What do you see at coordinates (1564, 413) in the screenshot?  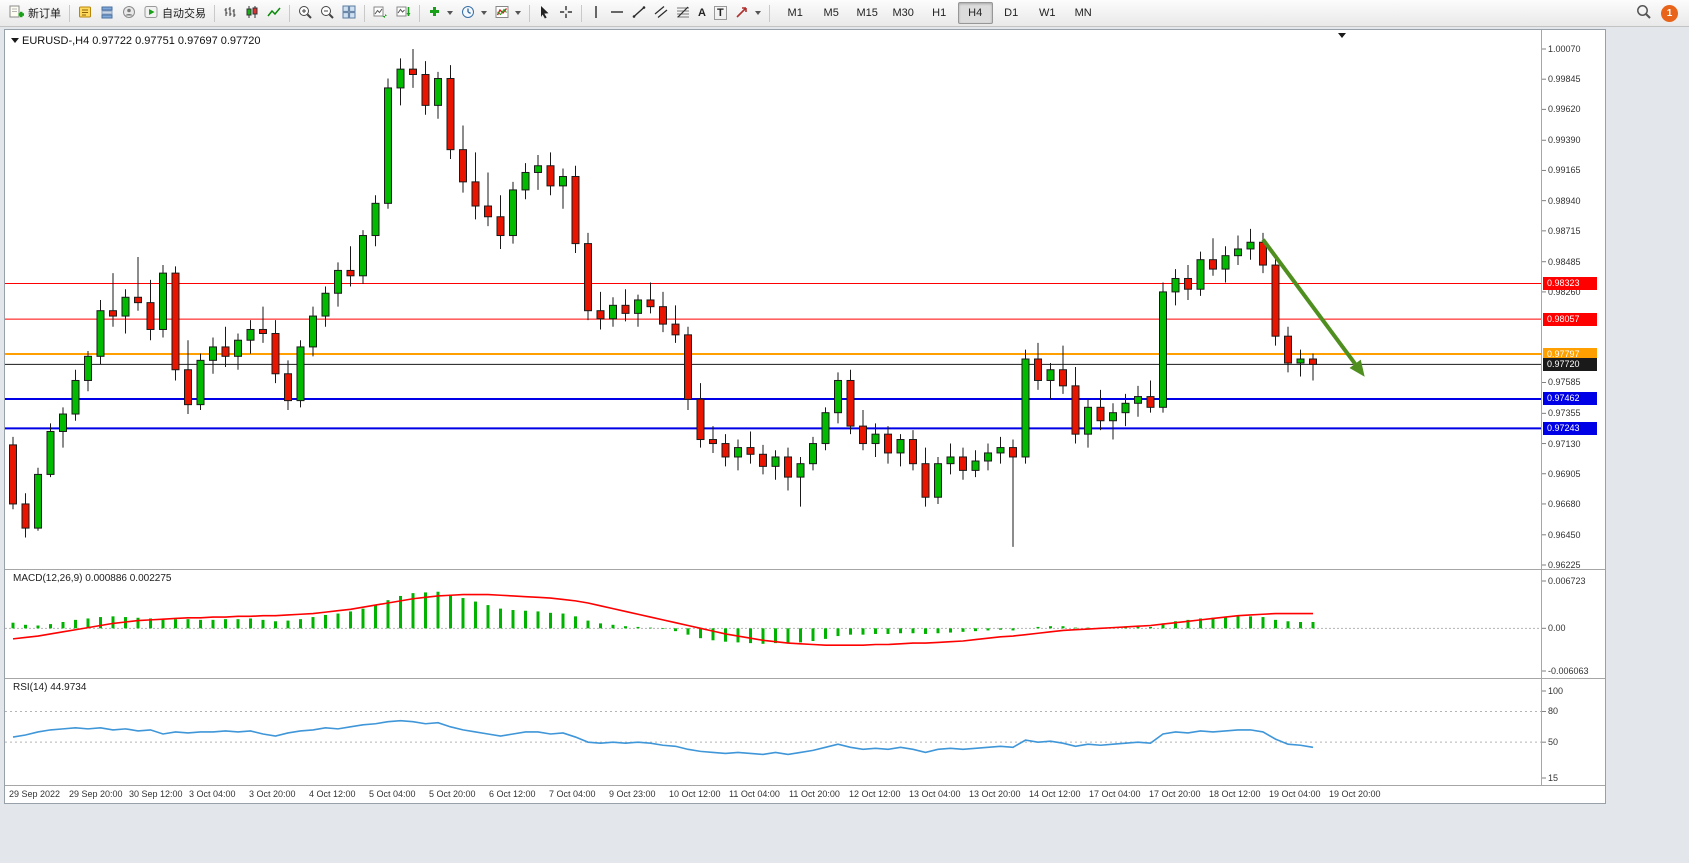 I see `price-axis-label: 0.97355` at bounding box center [1564, 413].